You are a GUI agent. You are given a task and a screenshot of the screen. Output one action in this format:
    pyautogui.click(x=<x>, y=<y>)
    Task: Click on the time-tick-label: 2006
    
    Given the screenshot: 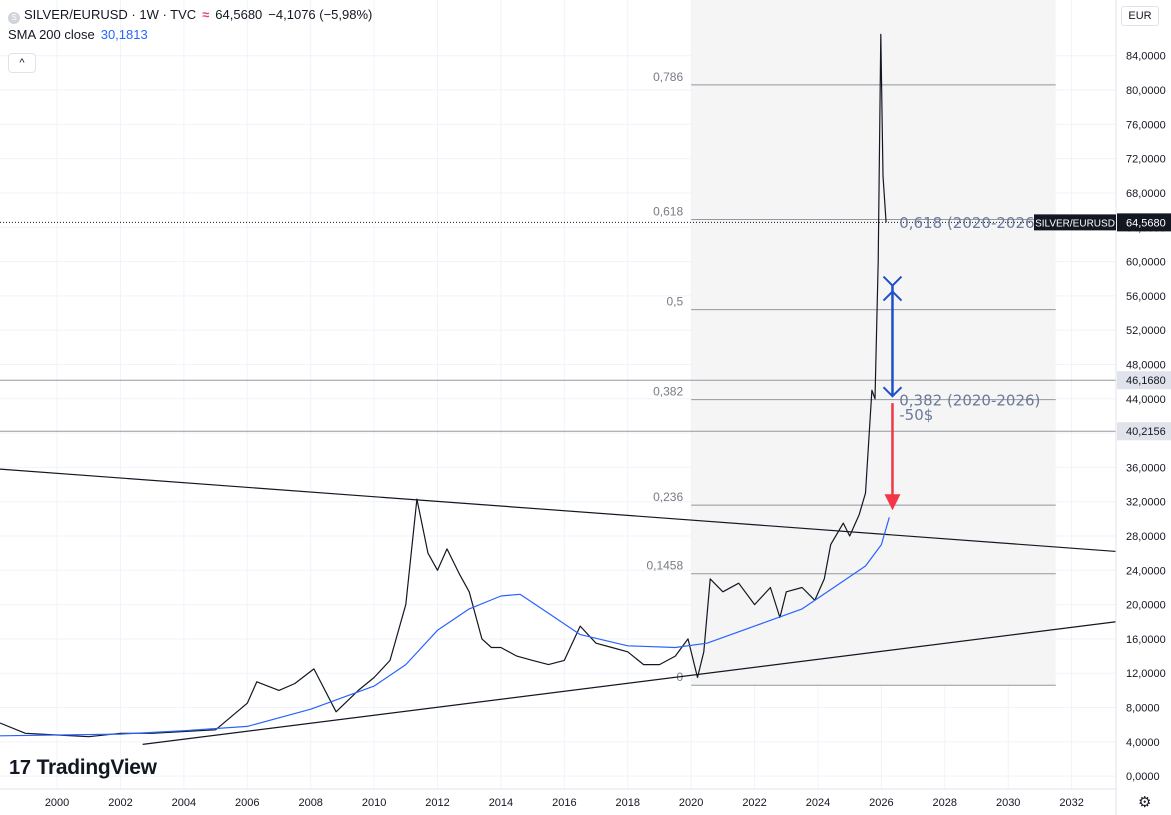 What is the action you would take?
    pyautogui.click(x=247, y=803)
    